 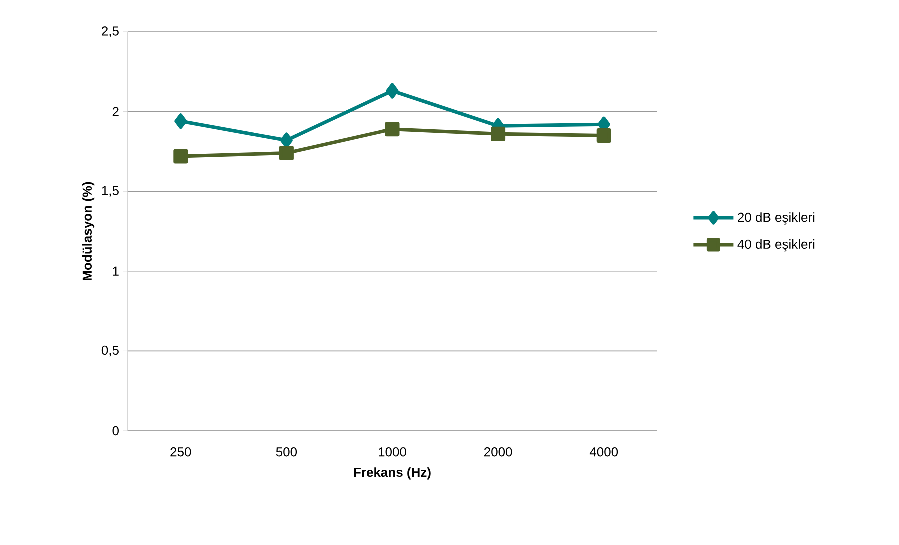 I want to click on y-tick-label: 1, so click(x=116, y=271).